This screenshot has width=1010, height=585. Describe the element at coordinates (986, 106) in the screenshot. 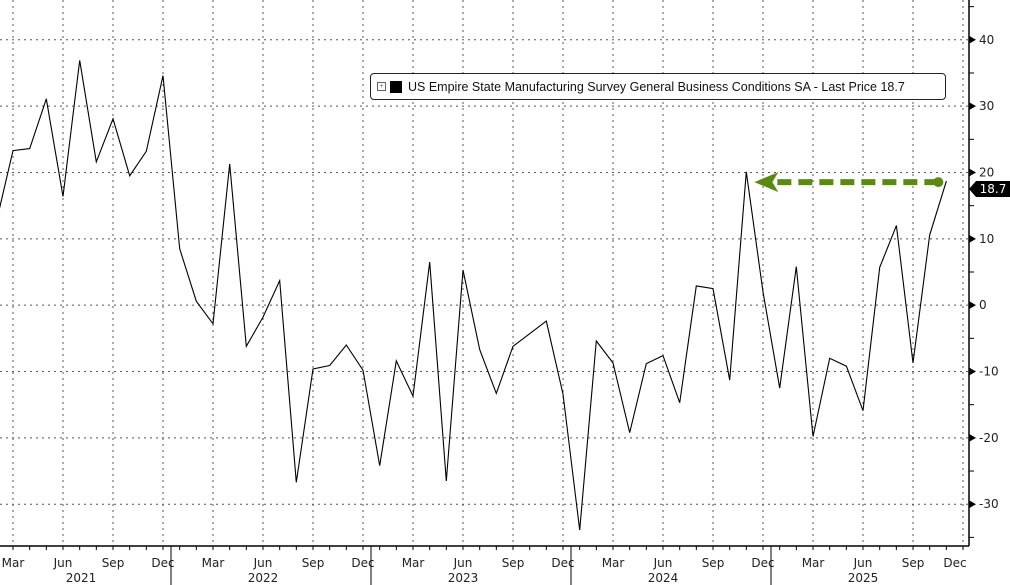

I see `y-tick-label: 30` at that location.